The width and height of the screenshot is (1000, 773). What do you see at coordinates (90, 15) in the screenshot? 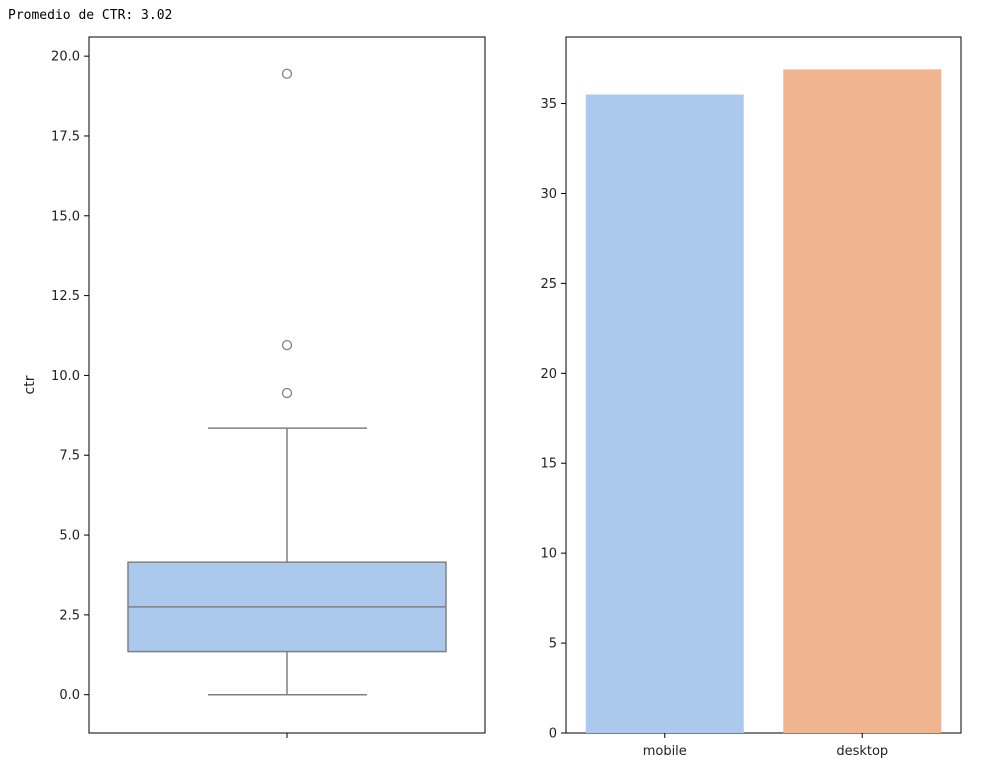
I see `output-text: Promedio de CTR: 3.02` at bounding box center [90, 15].